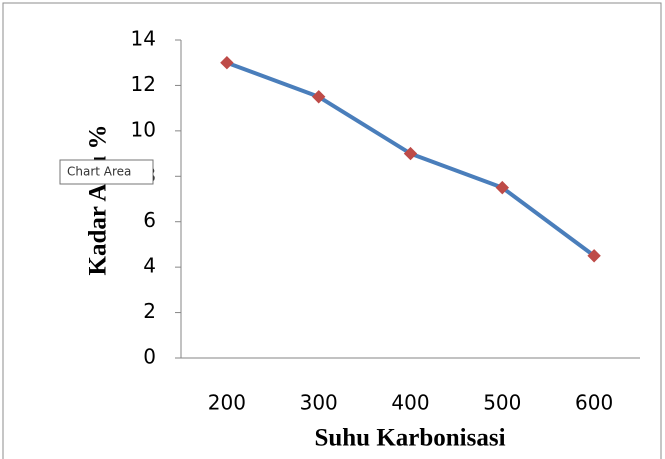 This screenshot has width=665, height=459. I want to click on y-tick-label: 10, so click(143, 129).